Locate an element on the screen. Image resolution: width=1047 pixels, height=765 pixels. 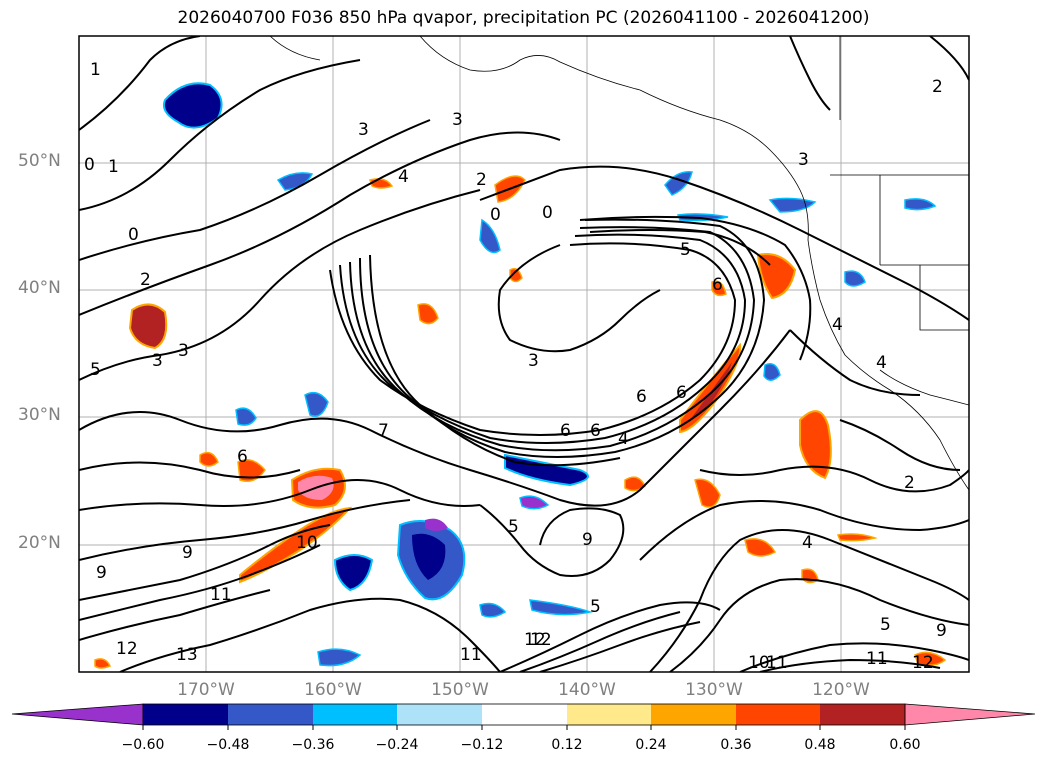
colorbar-extend-low is located at coordinates (77, 714).